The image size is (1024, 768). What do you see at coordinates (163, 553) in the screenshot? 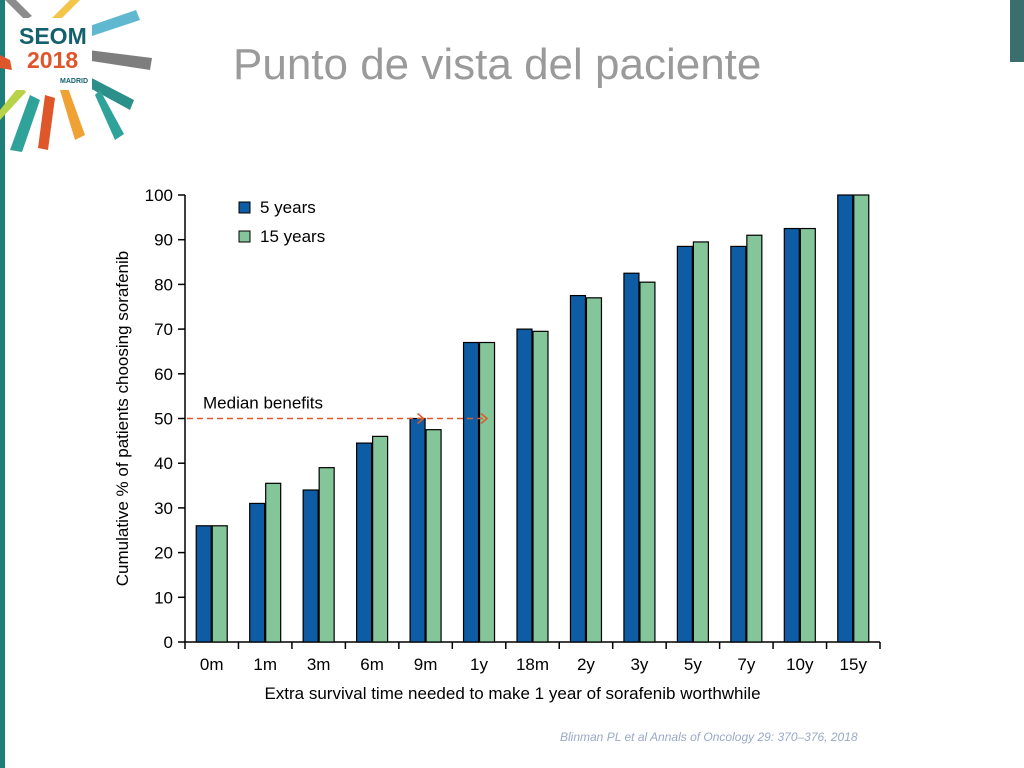
I see `y-tick-label: 20` at bounding box center [163, 553].